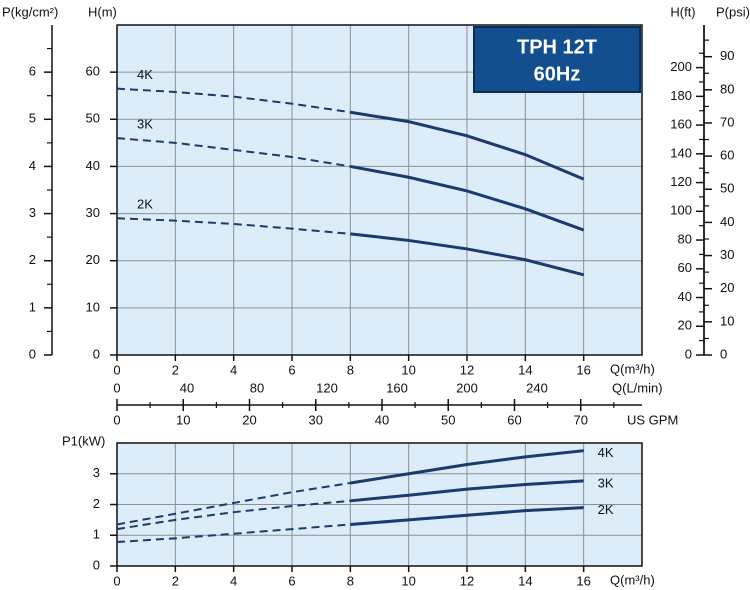 The image size is (750, 590). I want to click on y-tick-label: 40, so click(93, 165).